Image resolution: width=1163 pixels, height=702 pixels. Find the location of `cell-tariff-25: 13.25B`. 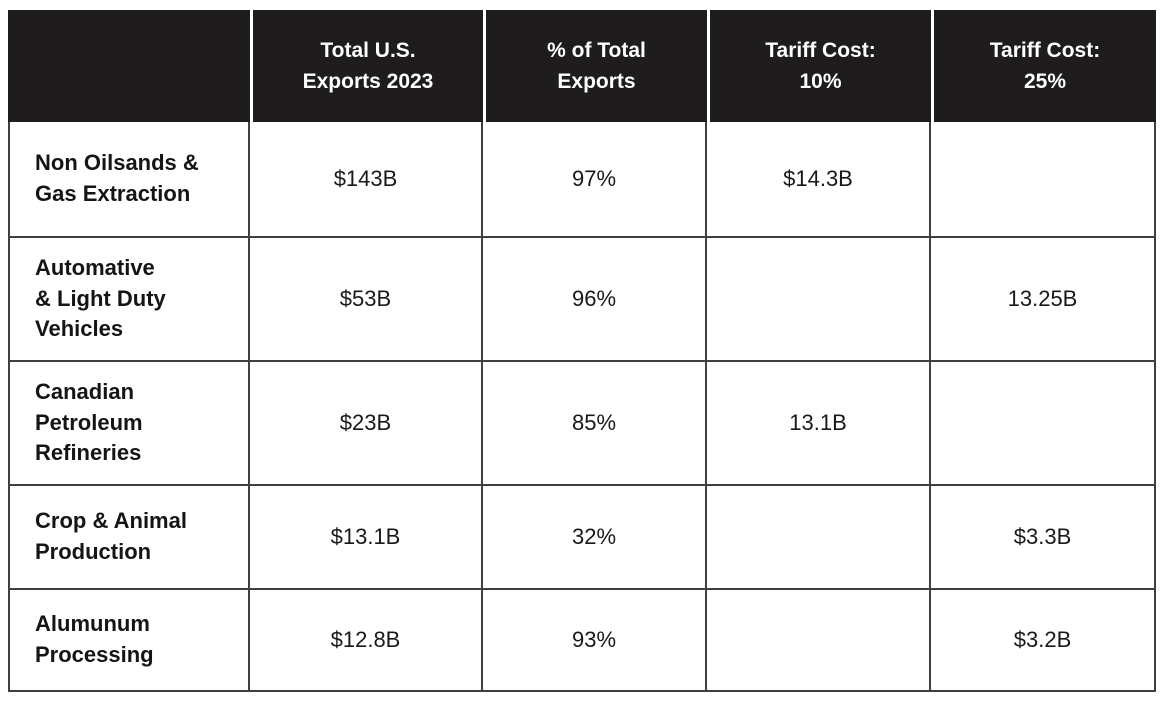

cell-tariff-25: 13.25B is located at coordinates (1043, 300).